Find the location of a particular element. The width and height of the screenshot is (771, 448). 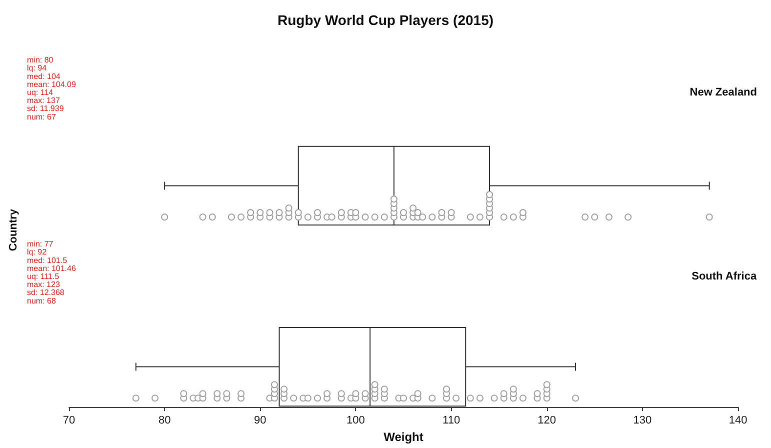

y-axis-title: Country is located at coordinates (14, 230).